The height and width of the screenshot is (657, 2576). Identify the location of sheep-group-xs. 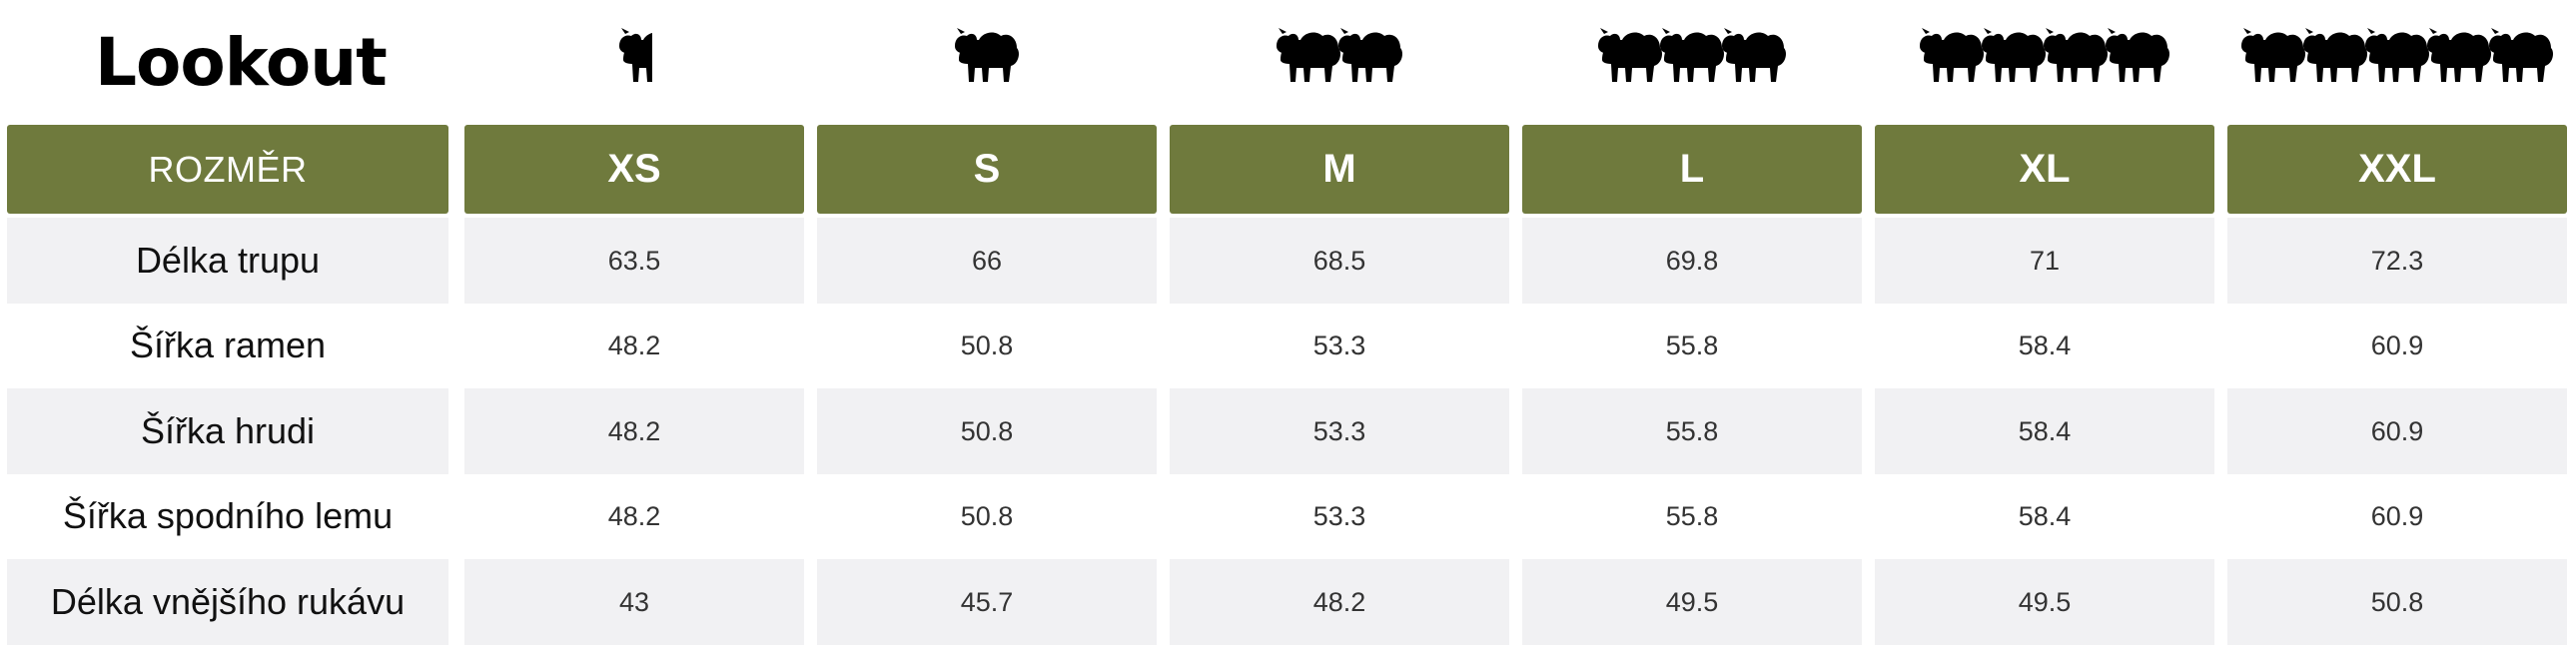
(634, 56).